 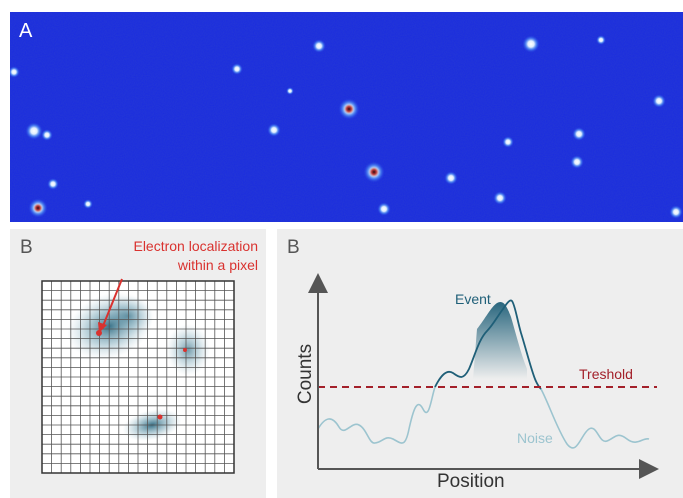 What do you see at coordinates (606, 374) in the screenshot?
I see `threshold-label: Treshold` at bounding box center [606, 374].